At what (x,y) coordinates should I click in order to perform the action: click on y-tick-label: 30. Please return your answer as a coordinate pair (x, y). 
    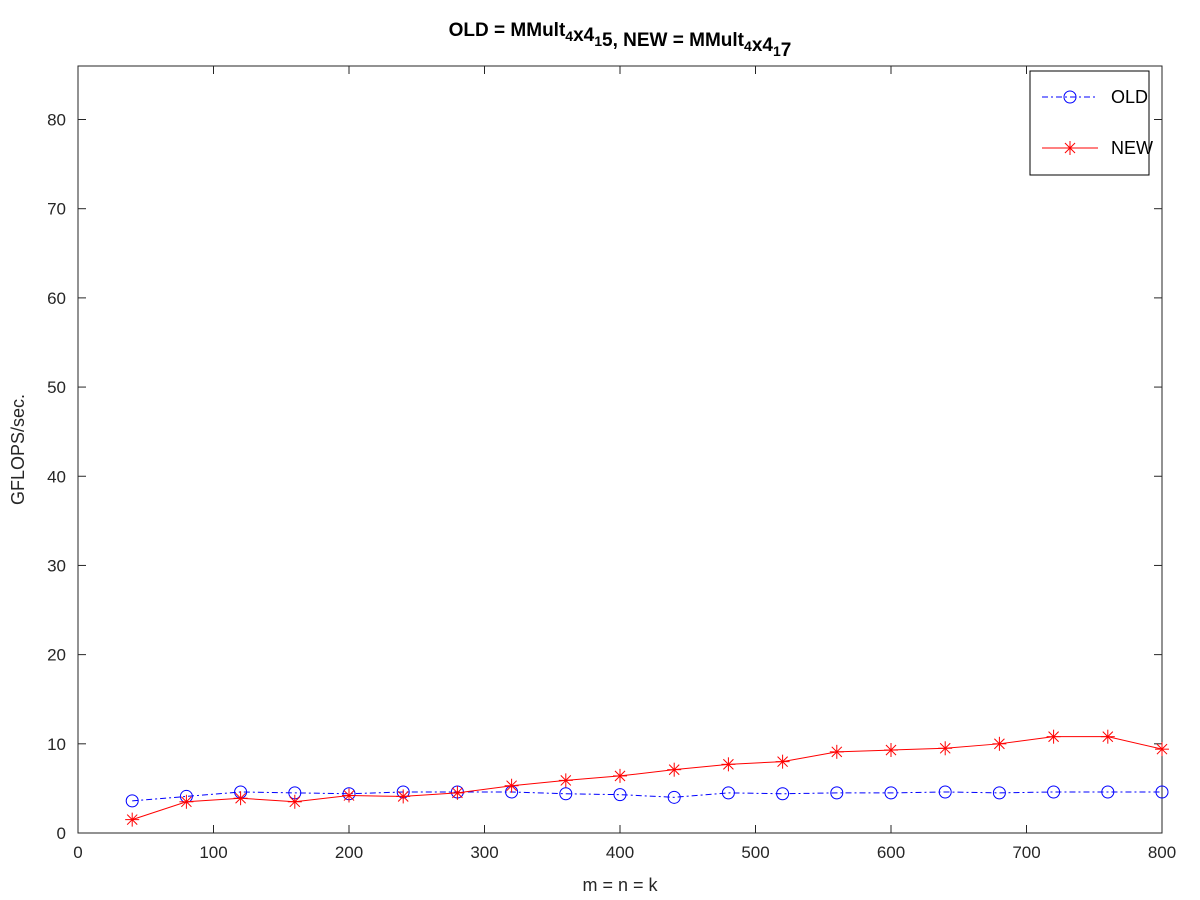
    Looking at the image, I should click on (56, 565).